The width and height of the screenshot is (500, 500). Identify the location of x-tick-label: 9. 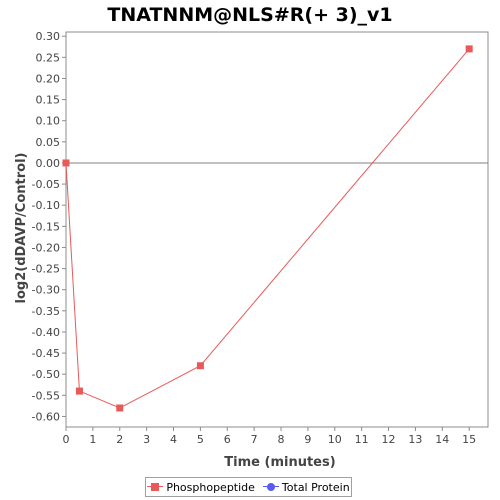
(307, 439).